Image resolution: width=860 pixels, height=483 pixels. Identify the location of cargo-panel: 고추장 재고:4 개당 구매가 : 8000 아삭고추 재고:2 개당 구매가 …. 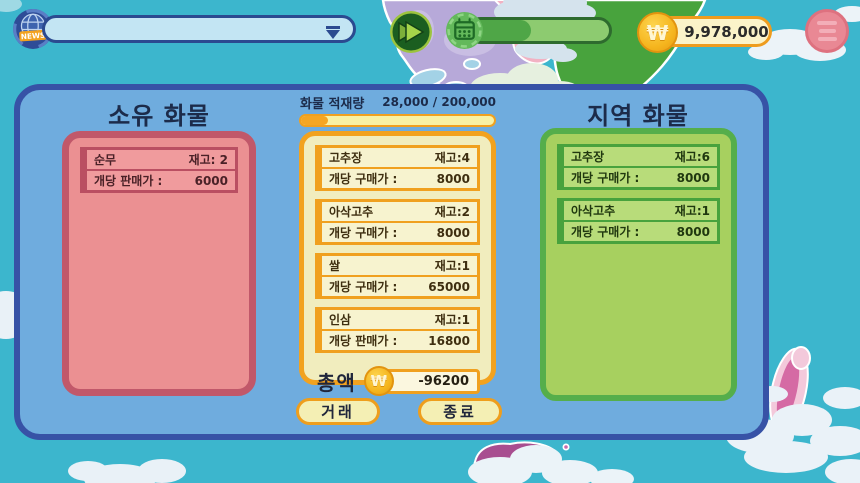
(397, 263).